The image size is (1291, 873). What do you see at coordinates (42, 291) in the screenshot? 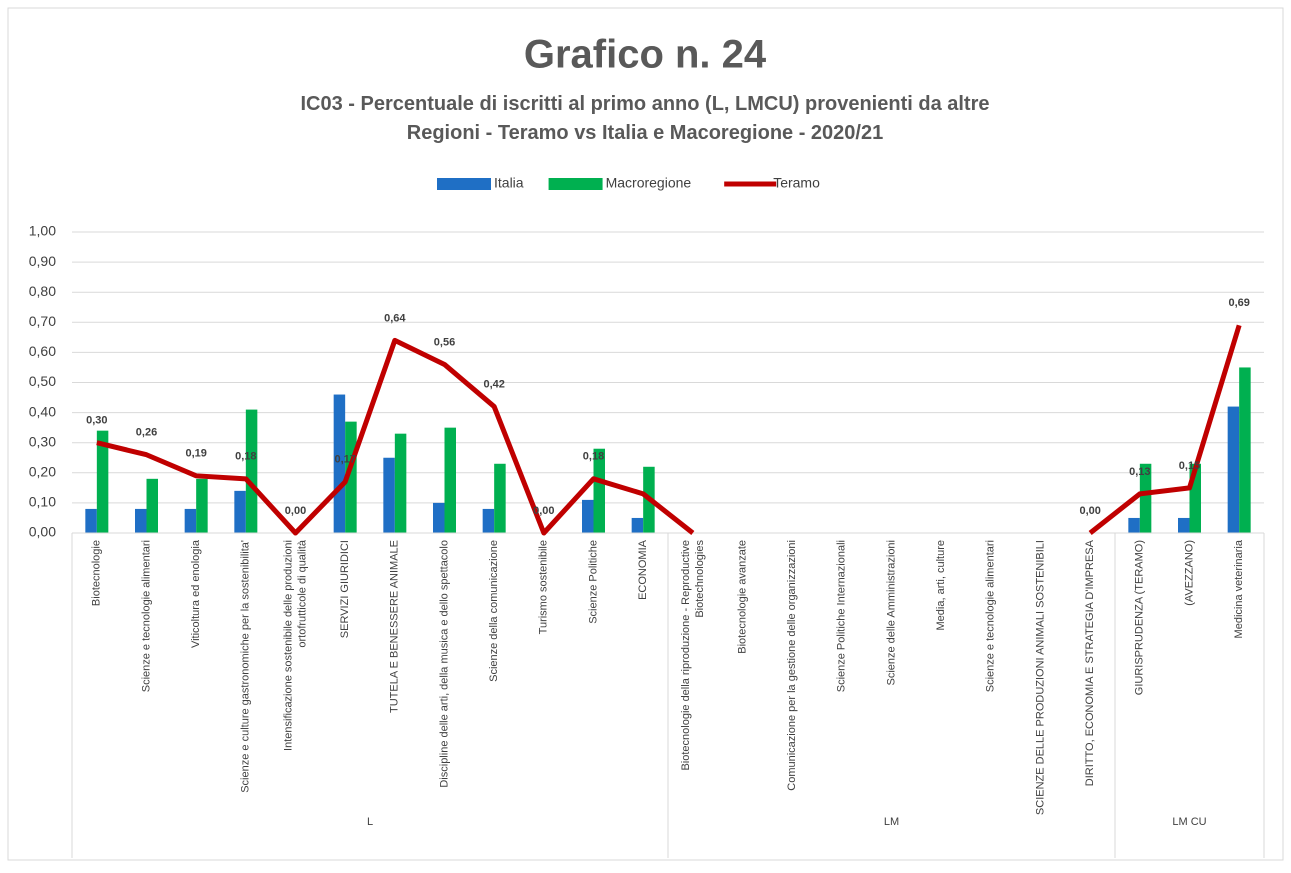
I see `y-tick-label: 0,80` at bounding box center [42, 291].